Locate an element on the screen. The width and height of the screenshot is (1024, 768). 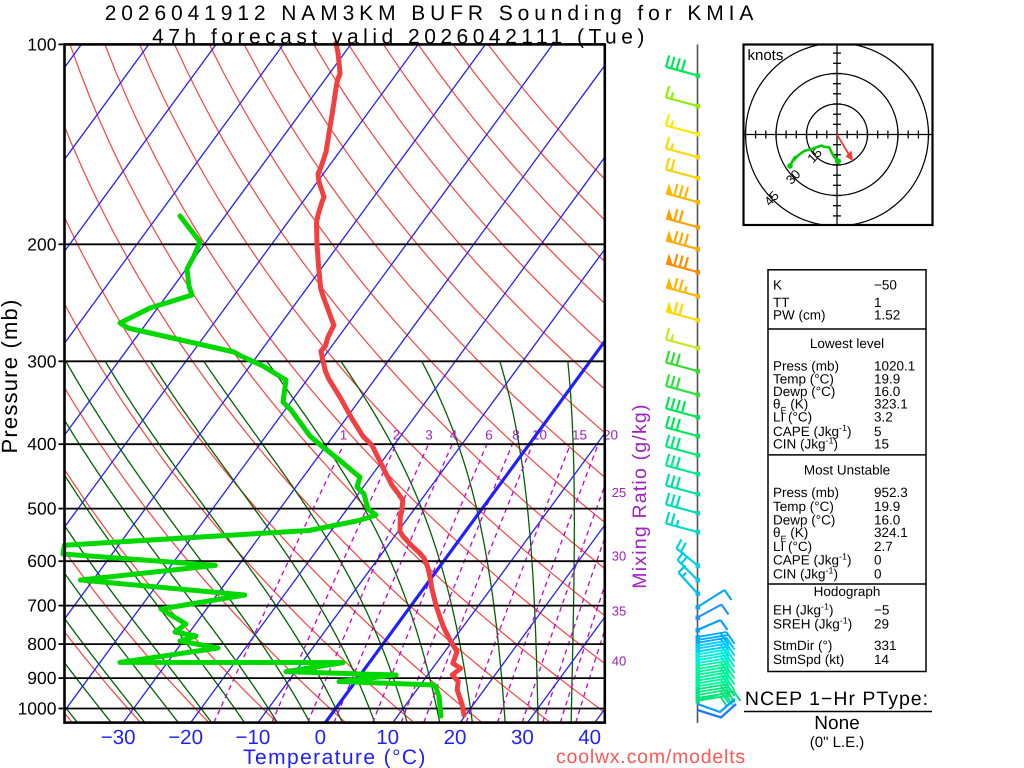
svg-text: 4 is located at coordinates (454, 435).